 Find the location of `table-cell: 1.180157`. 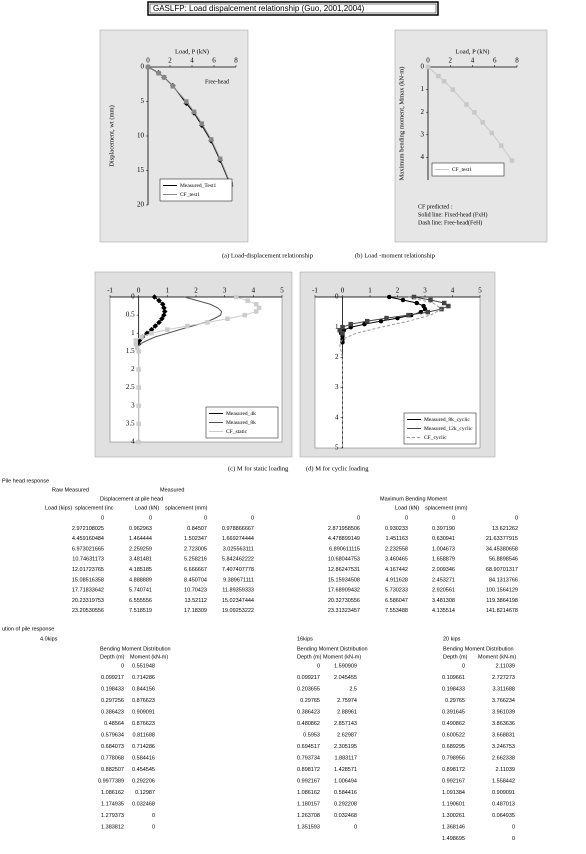

table-cell: 1.180157 is located at coordinates (308, 804).